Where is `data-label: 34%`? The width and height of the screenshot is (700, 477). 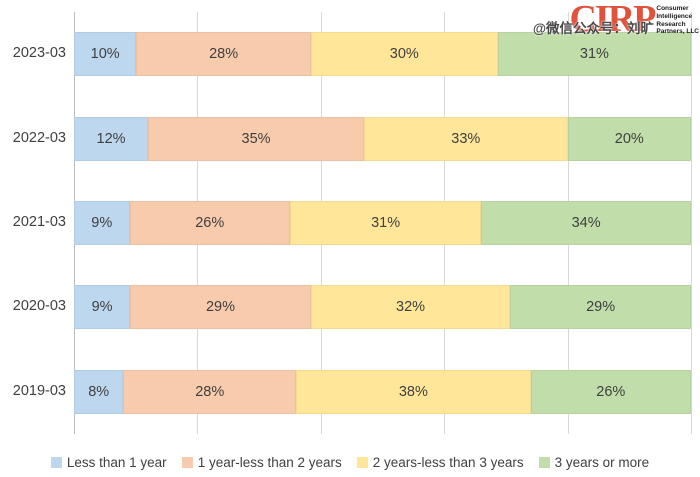 data-label: 34% is located at coordinates (586, 223).